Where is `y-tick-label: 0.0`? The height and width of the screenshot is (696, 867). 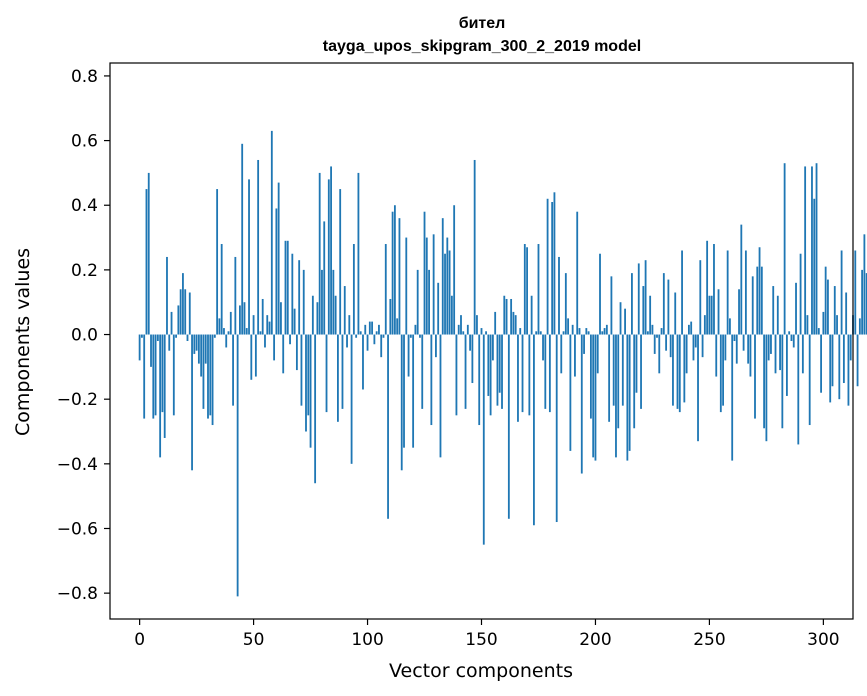
y-tick-label: 0.0 is located at coordinates (84, 336).